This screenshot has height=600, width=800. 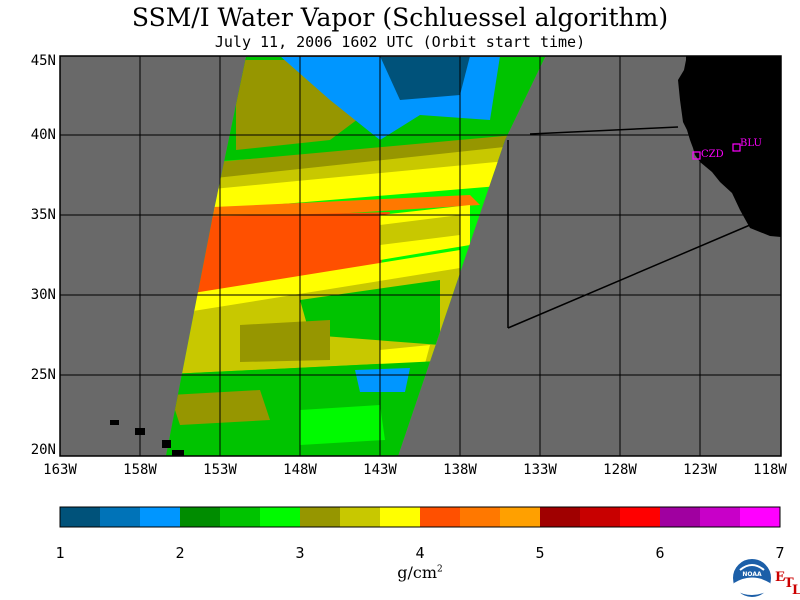 I want to click on etl-letter-t: T, so click(x=789, y=583).